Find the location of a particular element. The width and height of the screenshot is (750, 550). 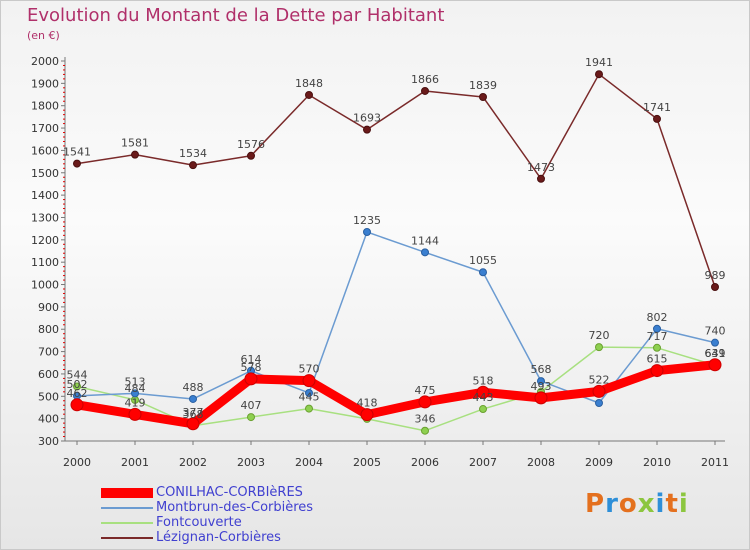

legend-swatch-lezignan is located at coordinates (127, 537).